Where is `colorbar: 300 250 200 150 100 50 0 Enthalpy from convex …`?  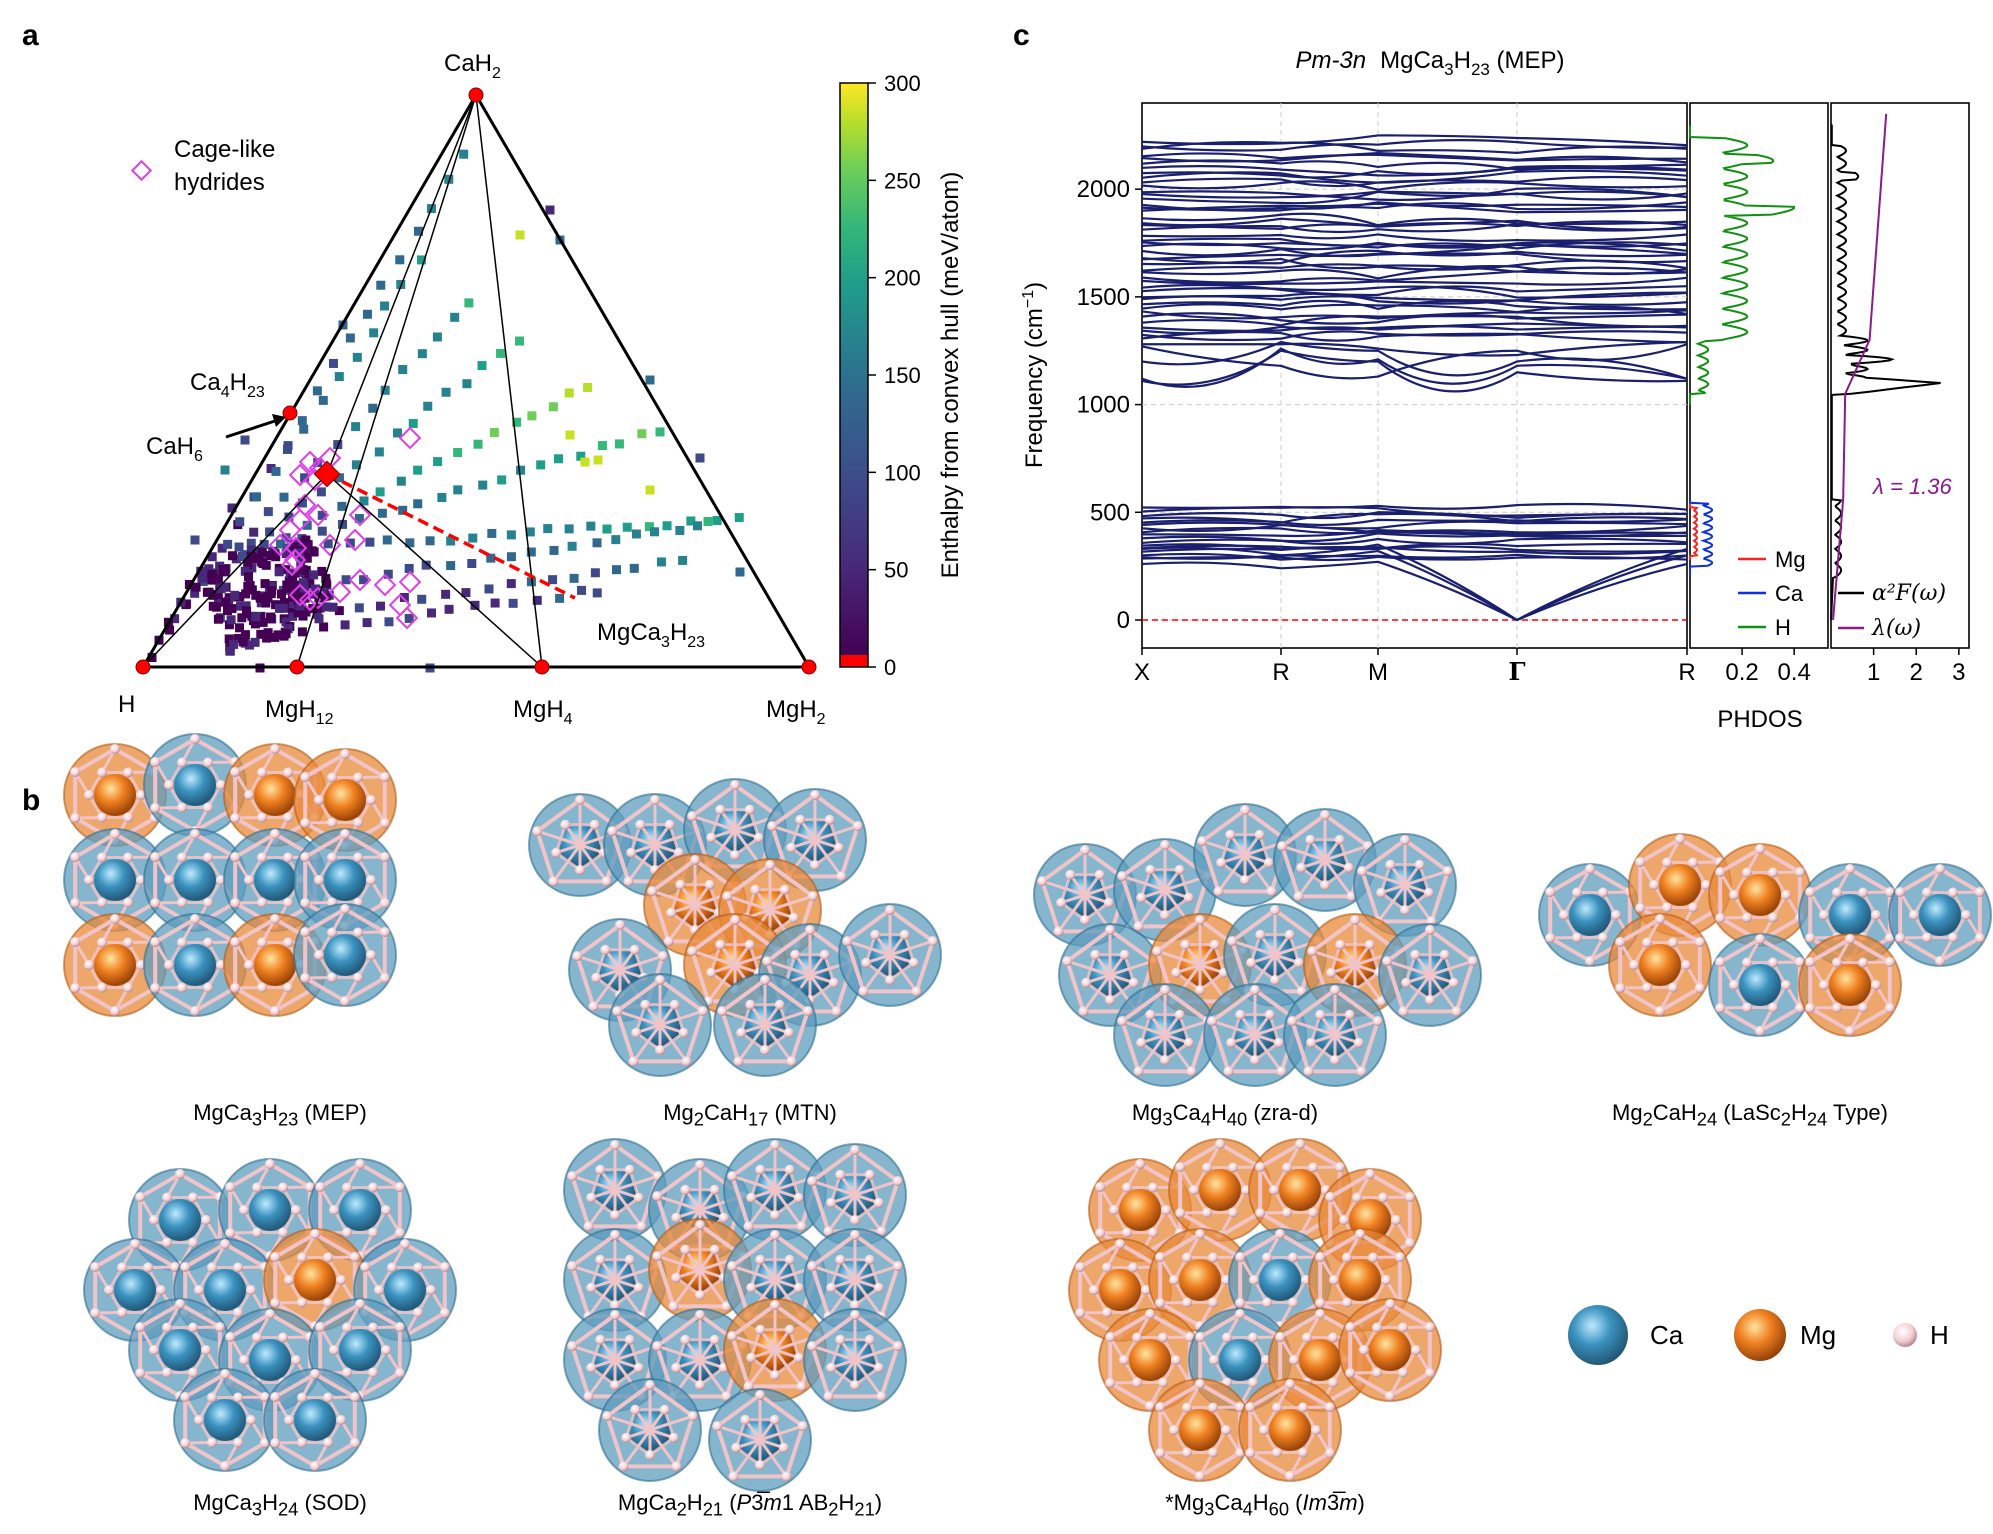 colorbar: 300 250 200 150 100 50 0 Enthalpy from convex … is located at coordinates (901, 375).